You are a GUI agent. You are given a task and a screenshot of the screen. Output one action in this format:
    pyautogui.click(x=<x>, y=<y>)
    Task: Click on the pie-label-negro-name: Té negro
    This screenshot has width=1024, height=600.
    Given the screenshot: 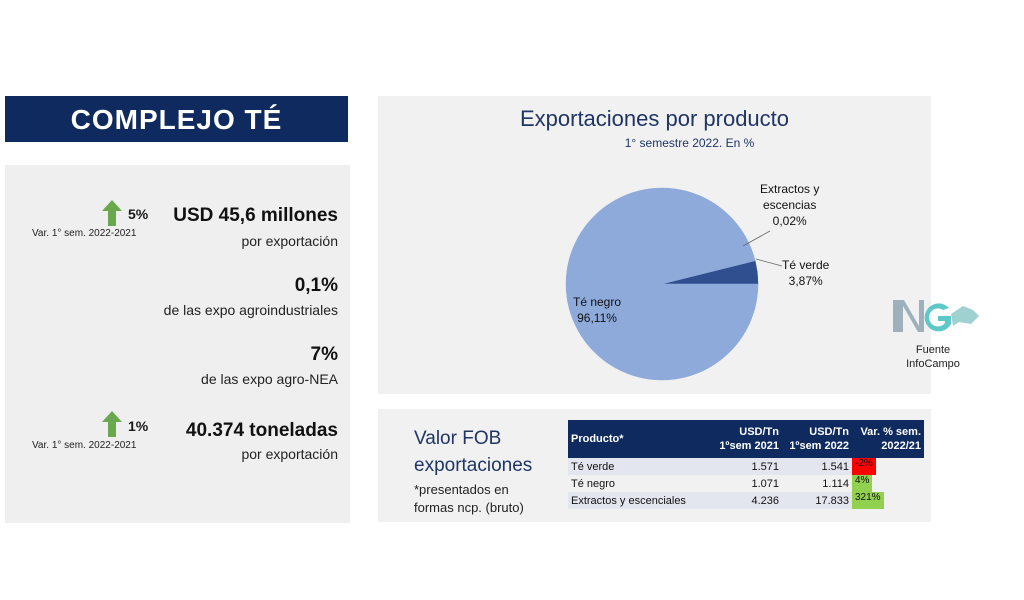 What is the action you would take?
    pyautogui.click(x=597, y=302)
    